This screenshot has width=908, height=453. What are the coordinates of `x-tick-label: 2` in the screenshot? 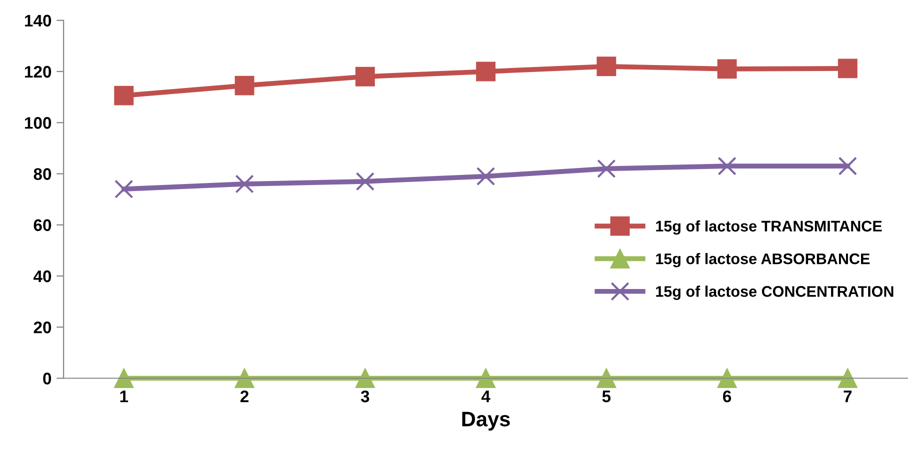 It's located at (244, 396).